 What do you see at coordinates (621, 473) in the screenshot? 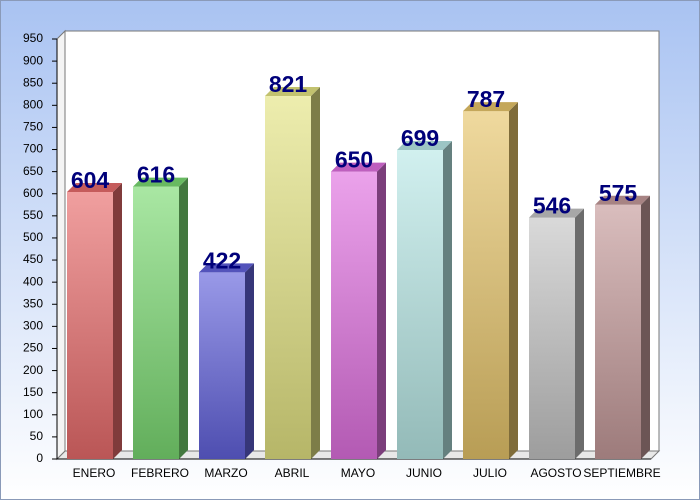
I see `x-tick-label: SEPTIEMBRE` at bounding box center [621, 473].